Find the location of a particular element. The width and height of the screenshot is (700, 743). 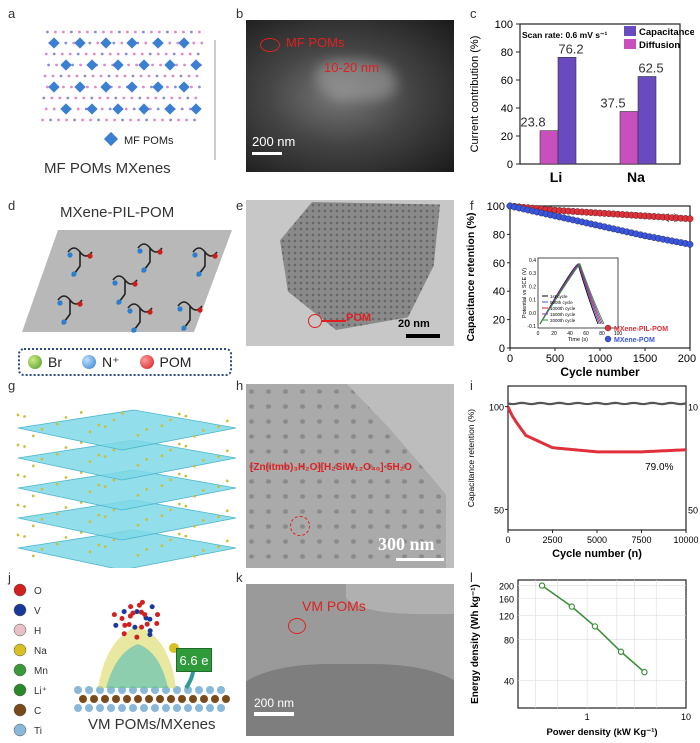

inset-cd-curve is located at coordinates (572, 294).